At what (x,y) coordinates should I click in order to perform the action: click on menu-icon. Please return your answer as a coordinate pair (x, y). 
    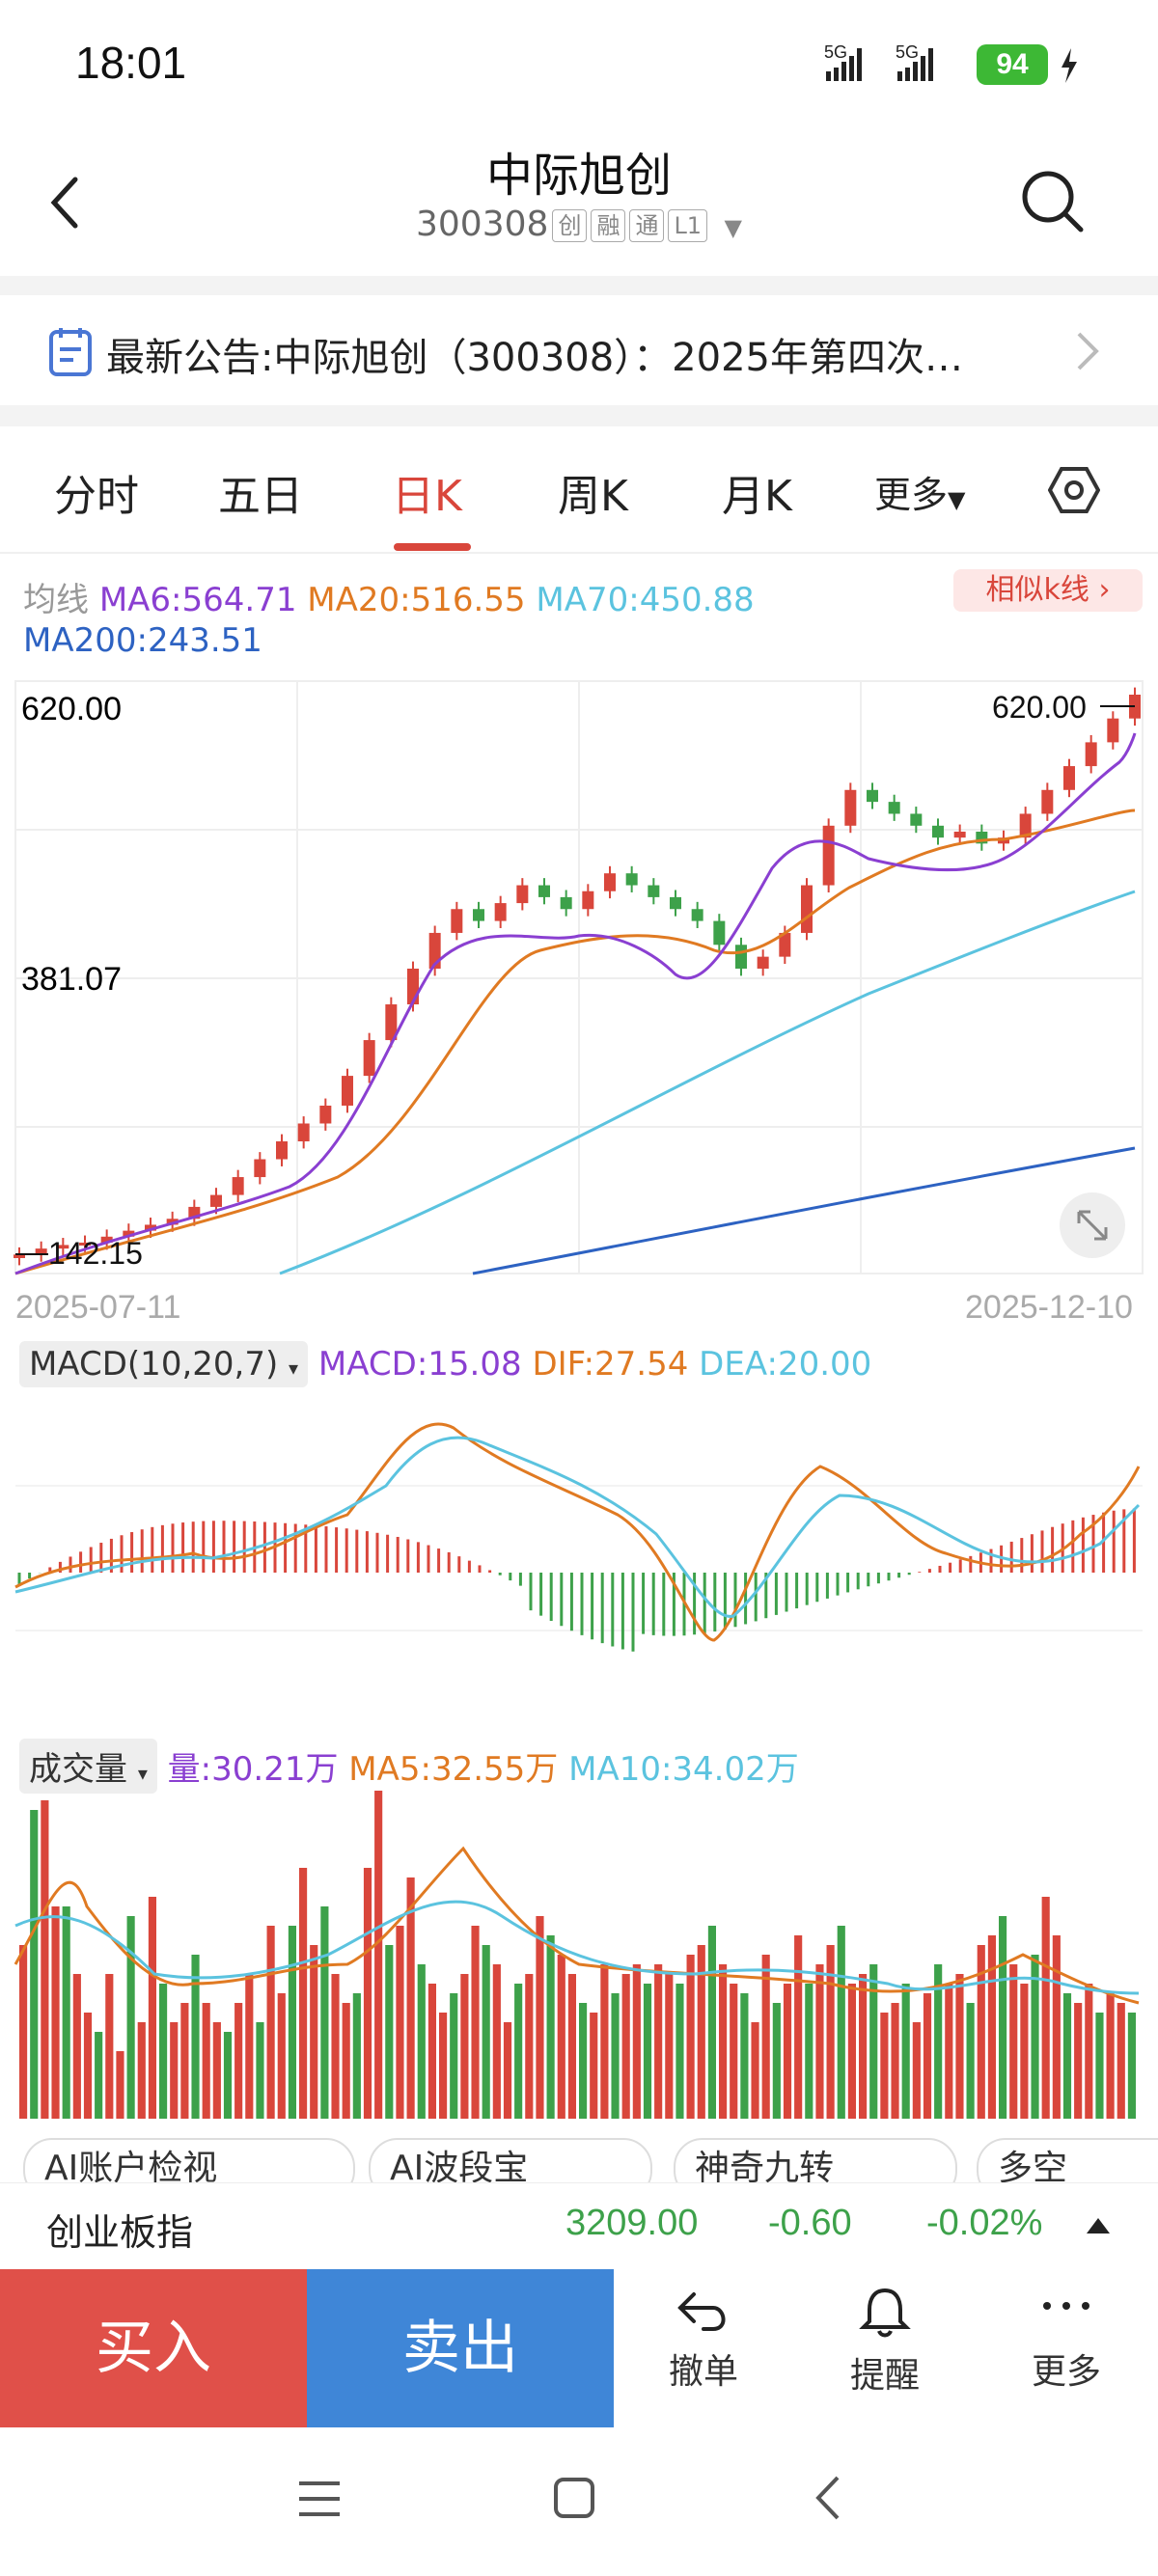
    Looking at the image, I should click on (319, 2499).